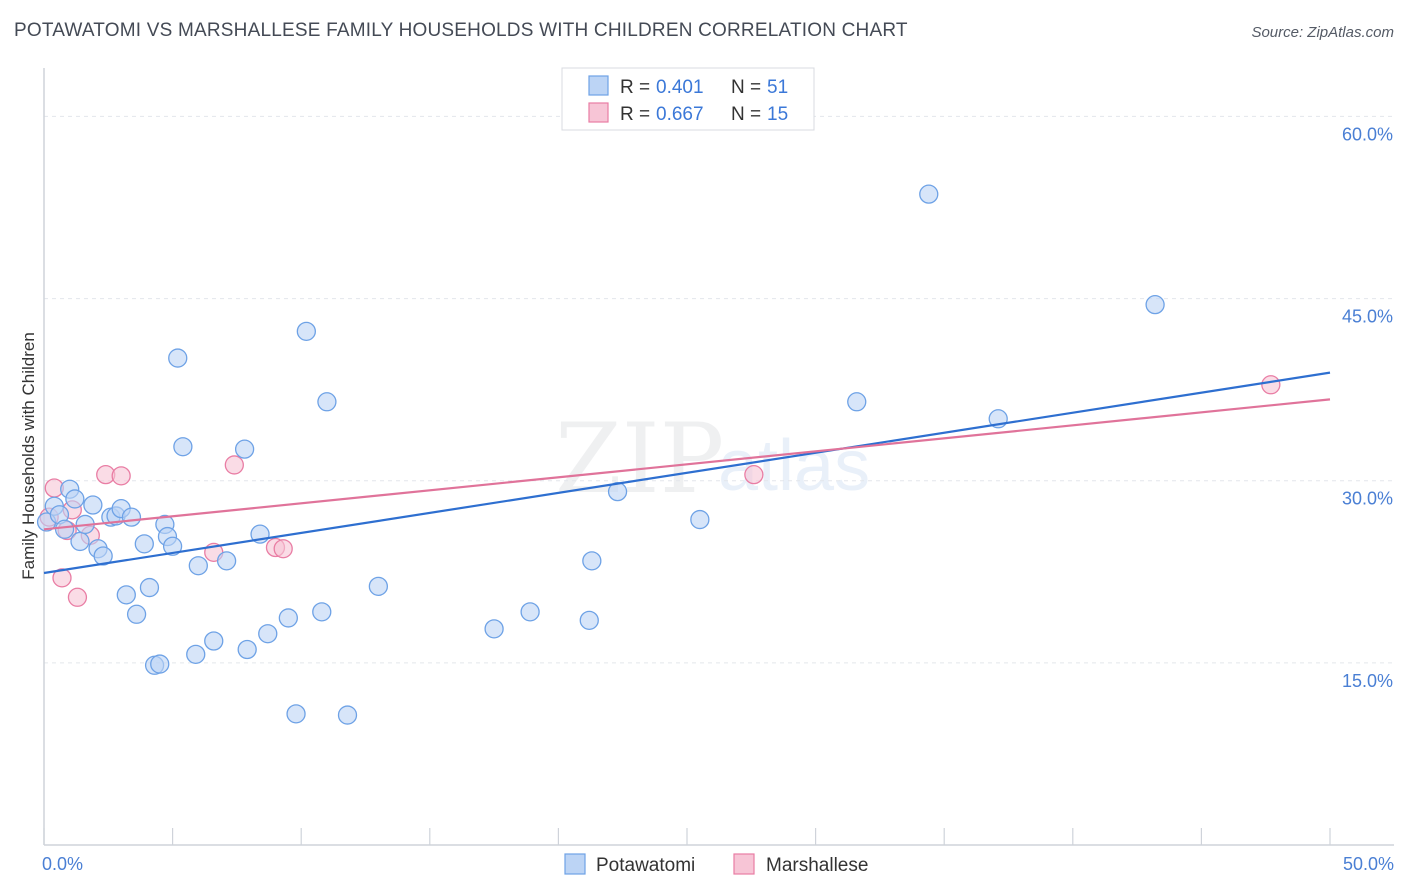  Describe the element at coordinates (635, 87) in the screenshot. I see `legend-r-label-1: R =` at that location.